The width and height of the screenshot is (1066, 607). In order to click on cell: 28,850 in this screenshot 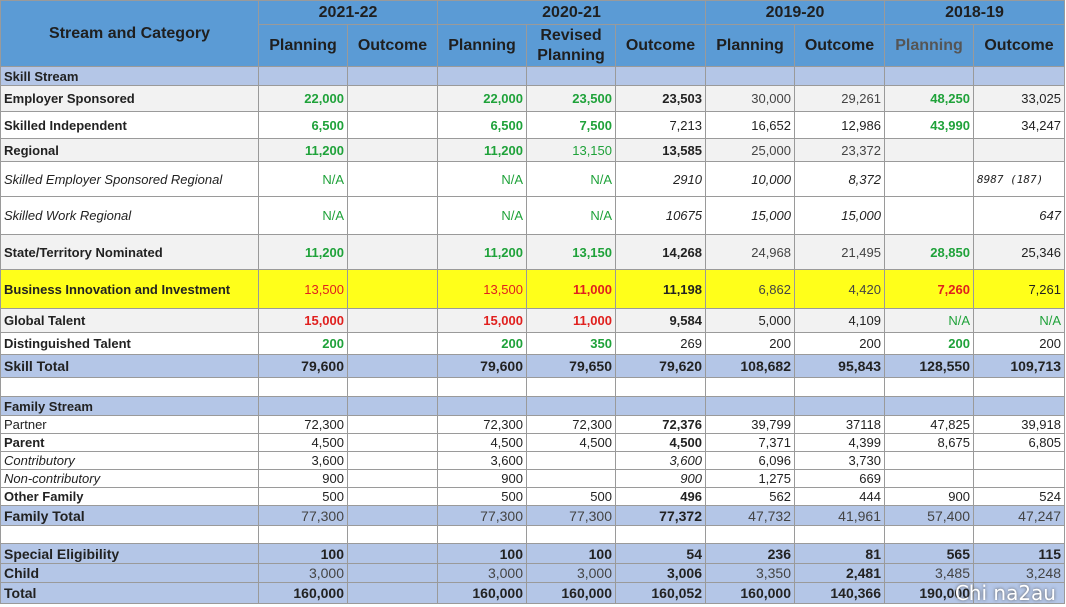, I will do `click(929, 252)`.